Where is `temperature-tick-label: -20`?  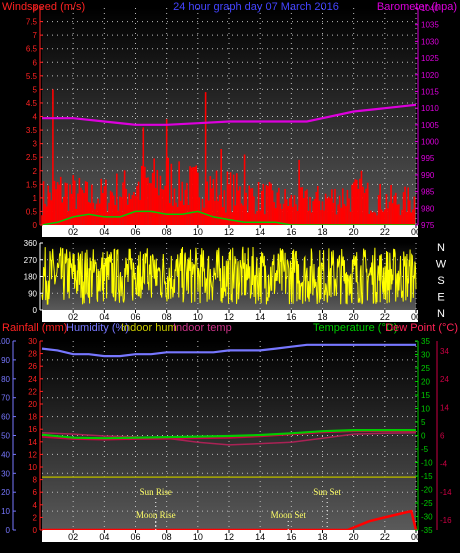
temperature-tick-label: -20 is located at coordinates (427, 490).